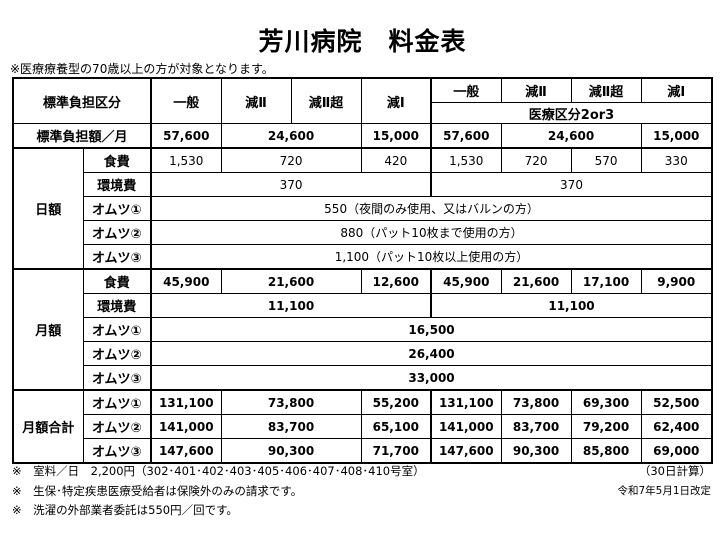  What do you see at coordinates (676, 451) in the screenshot?
I see `cell: 69,000` at bounding box center [676, 451].